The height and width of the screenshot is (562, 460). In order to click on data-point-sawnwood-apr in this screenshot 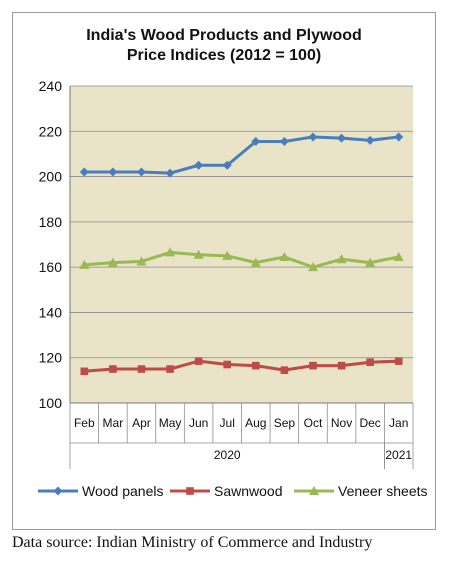, I will do `click(141, 369)`.